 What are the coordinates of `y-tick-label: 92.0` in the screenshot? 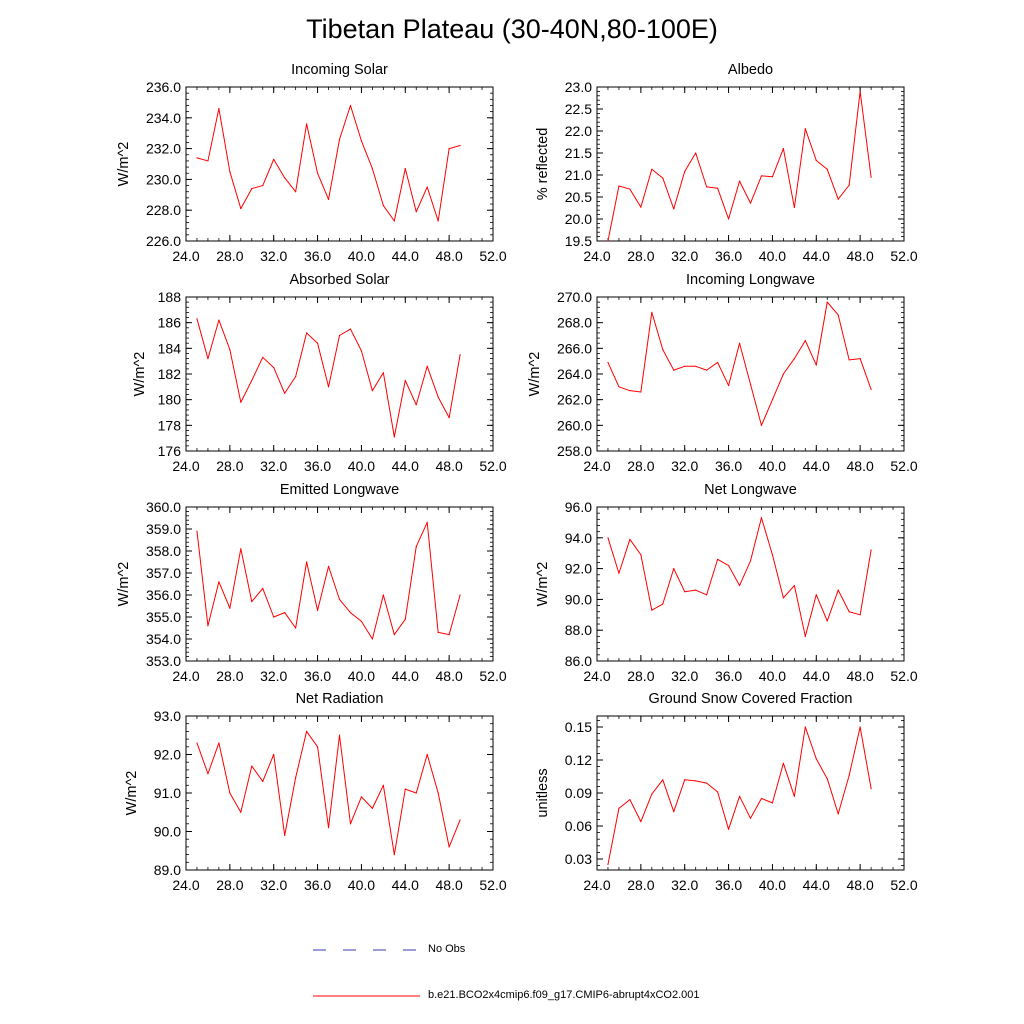 It's located at (578, 569).